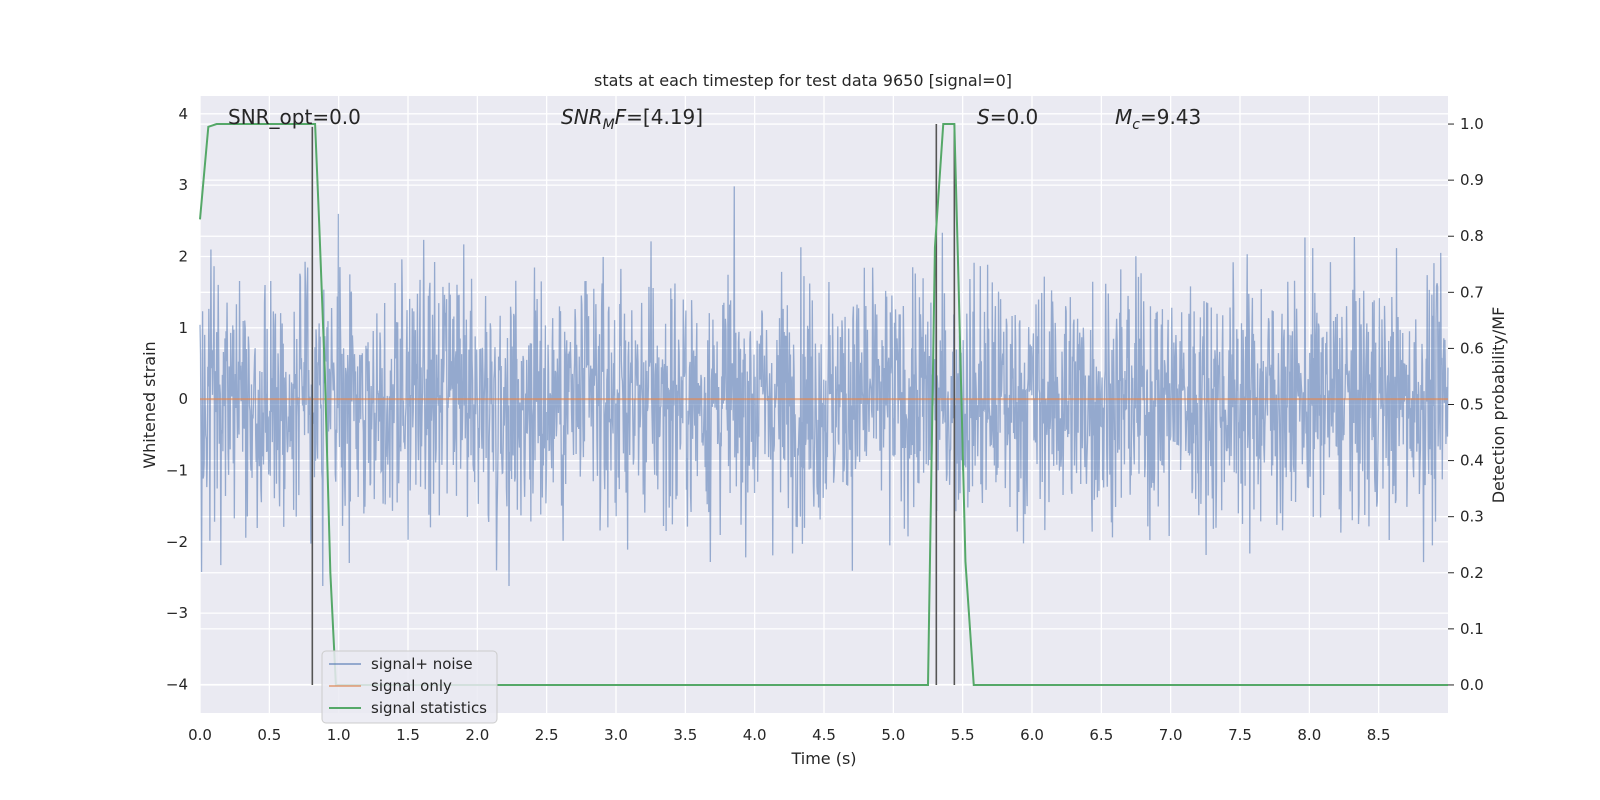 The width and height of the screenshot is (1600, 800). What do you see at coordinates (823, 758) in the screenshot?
I see `x-axis-label: Time (s)` at bounding box center [823, 758].